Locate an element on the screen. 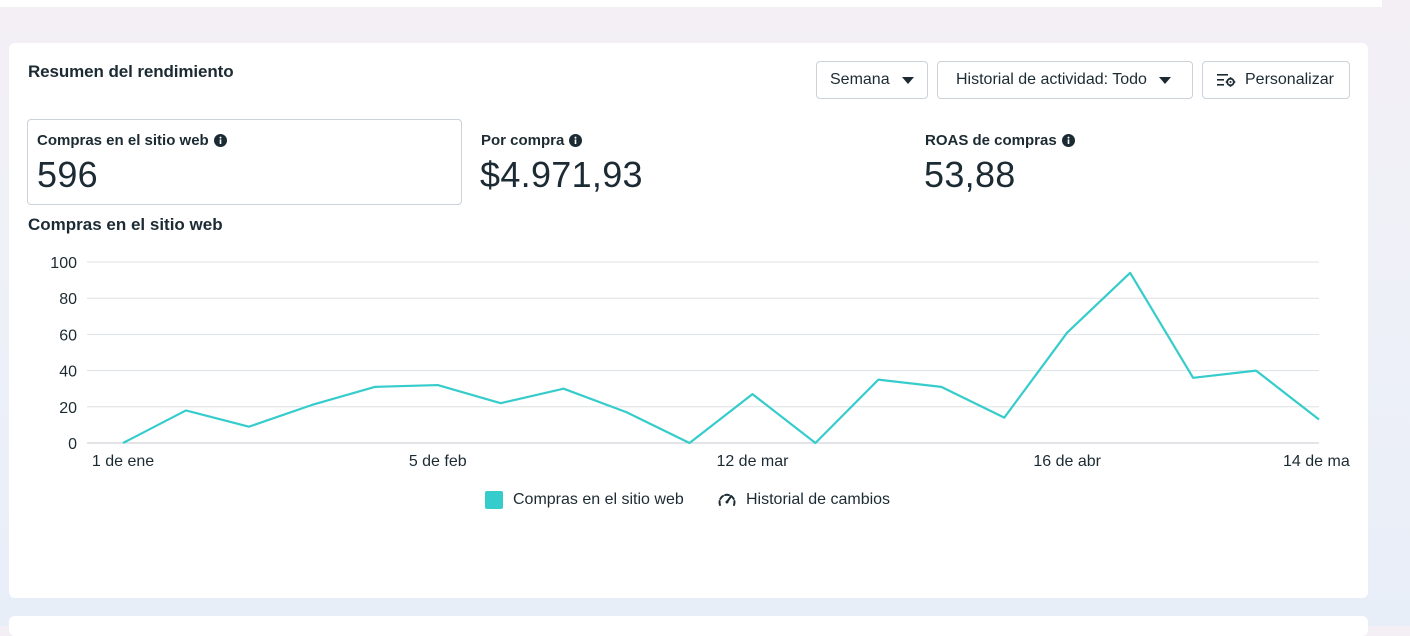  series-color-swatch is located at coordinates (494, 500).